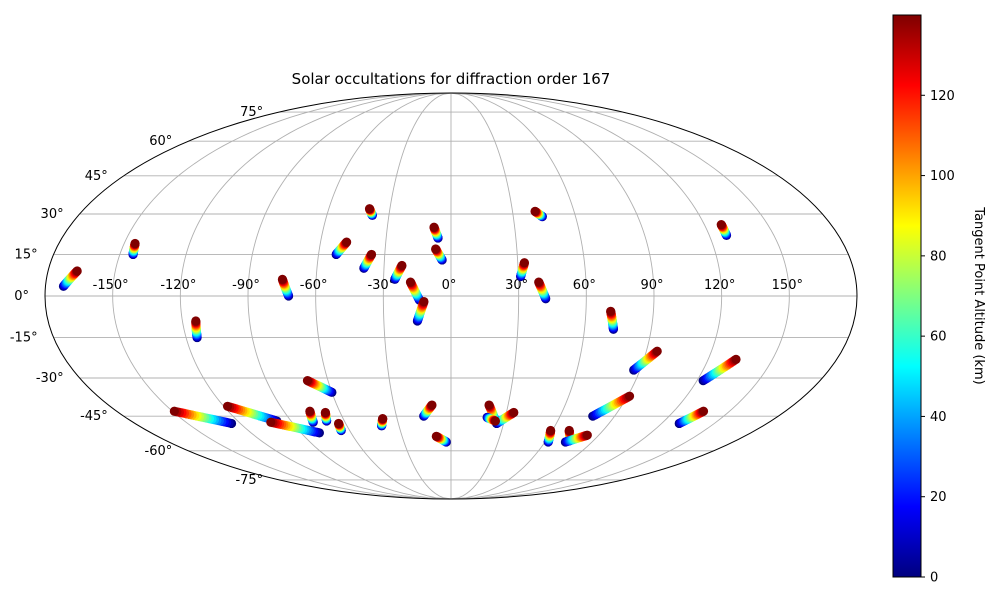 This screenshot has height=600, width=1000. I want to click on lon-tick-label: -150°, so click(111, 285).